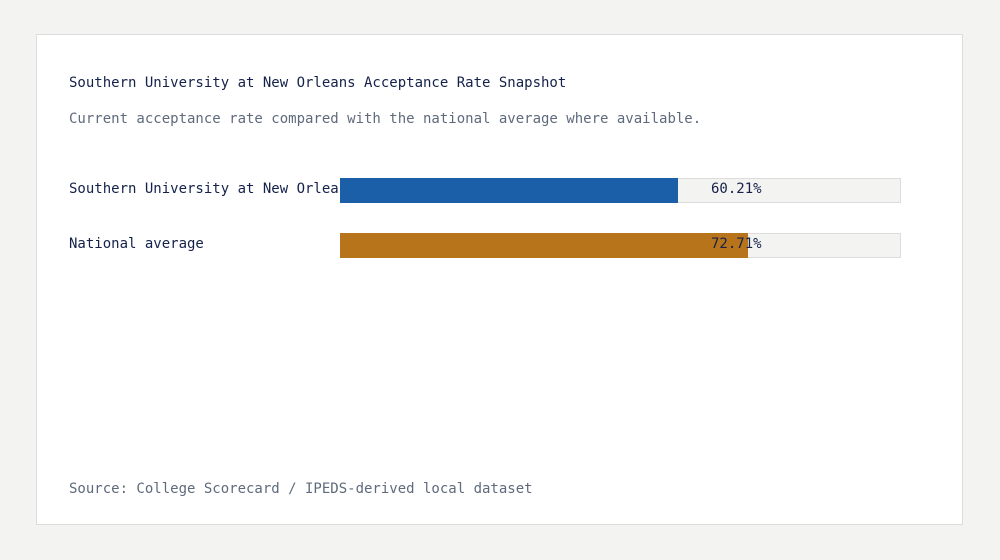 This screenshot has height=560, width=1000. What do you see at coordinates (136, 244) in the screenshot?
I see `bar-label-national-average: National average` at bounding box center [136, 244].